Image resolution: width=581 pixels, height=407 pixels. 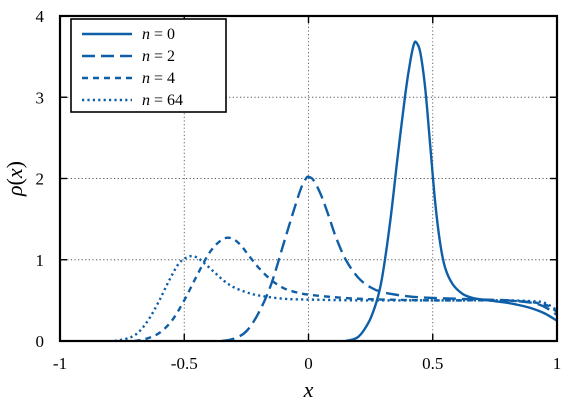 I want to click on legend-label-1: n = 2, so click(x=158, y=56).